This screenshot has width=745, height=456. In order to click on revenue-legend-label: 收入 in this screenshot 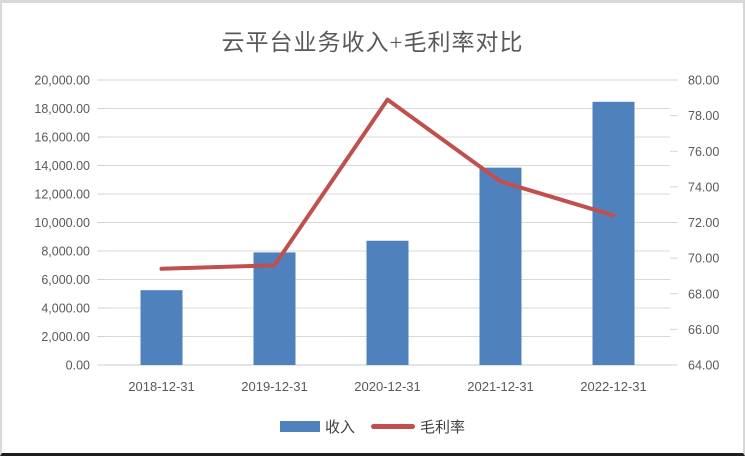, I will do `click(339, 428)`.